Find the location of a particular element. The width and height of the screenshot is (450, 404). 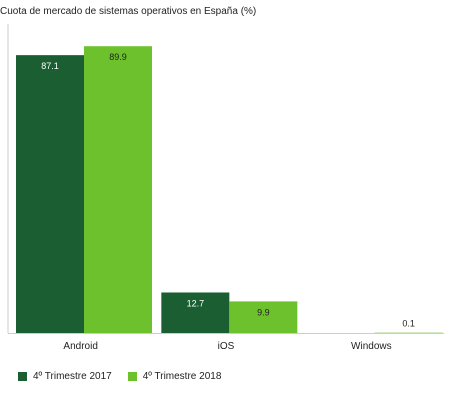

x-tick-label-android: Android is located at coordinates (80, 346).